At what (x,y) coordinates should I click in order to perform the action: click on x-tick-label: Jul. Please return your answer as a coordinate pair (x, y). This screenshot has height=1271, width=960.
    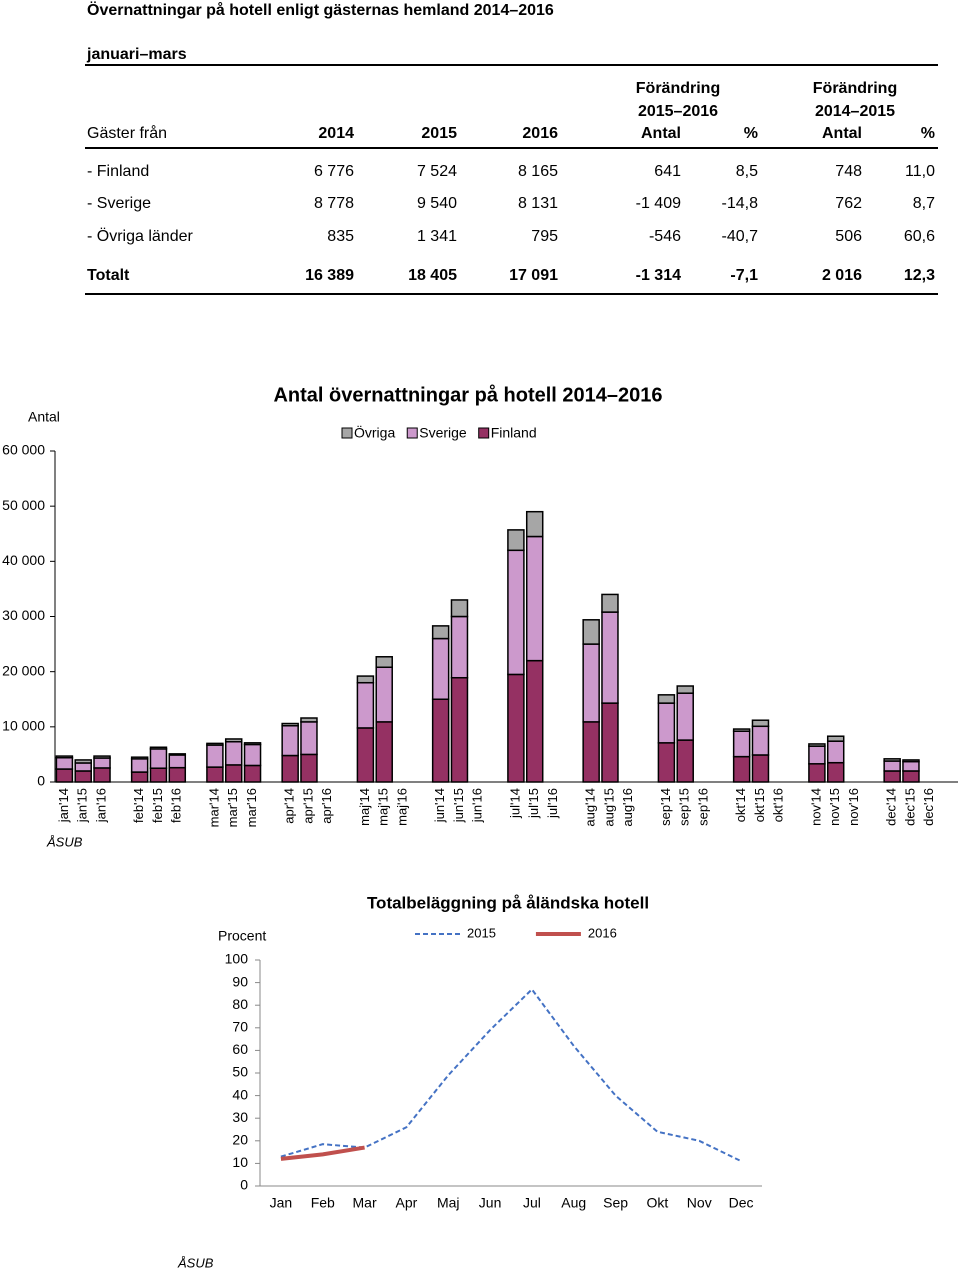
    Looking at the image, I should click on (532, 1203).